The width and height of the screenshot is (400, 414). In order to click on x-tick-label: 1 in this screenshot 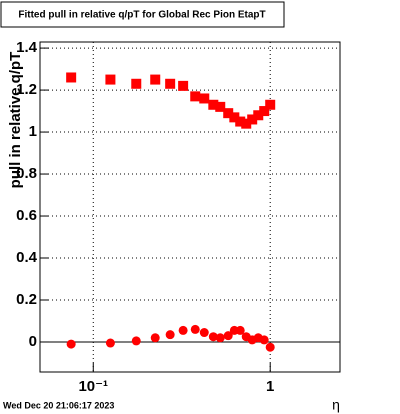, I will do `click(270, 386)`.